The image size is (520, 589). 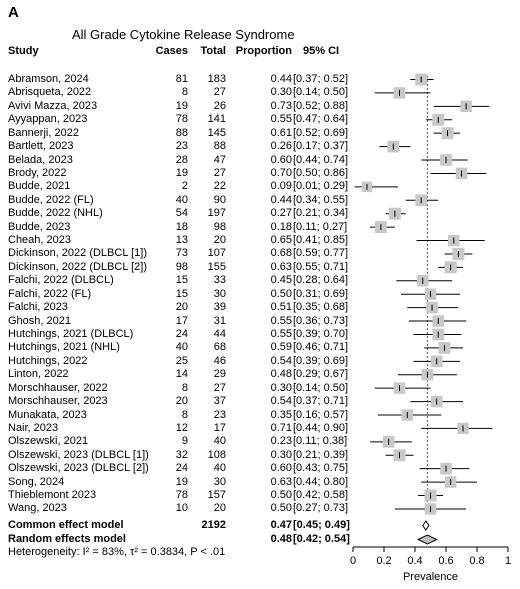 What do you see at coordinates (219, 280) in the screenshot?
I see `study-total: 33` at bounding box center [219, 280].